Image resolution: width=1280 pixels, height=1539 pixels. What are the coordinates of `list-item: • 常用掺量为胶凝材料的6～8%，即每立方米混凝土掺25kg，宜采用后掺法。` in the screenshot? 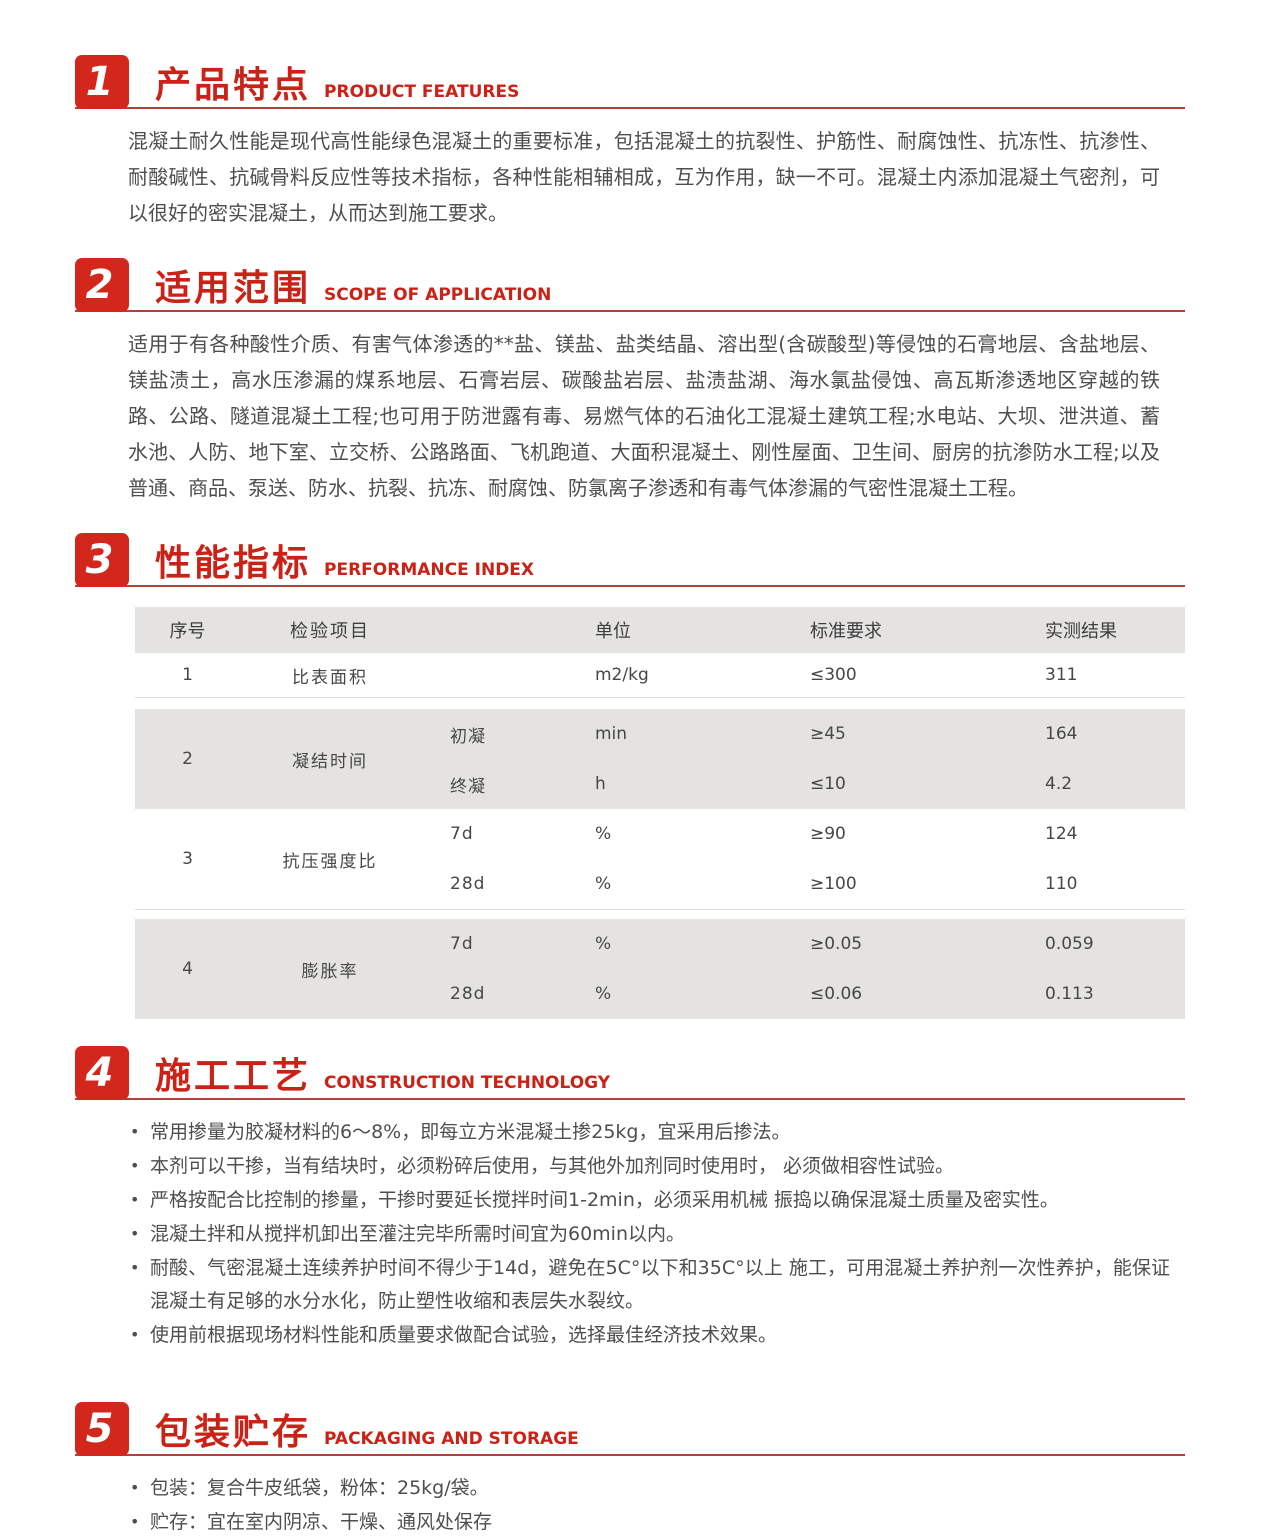 It's located at (650, 1132).